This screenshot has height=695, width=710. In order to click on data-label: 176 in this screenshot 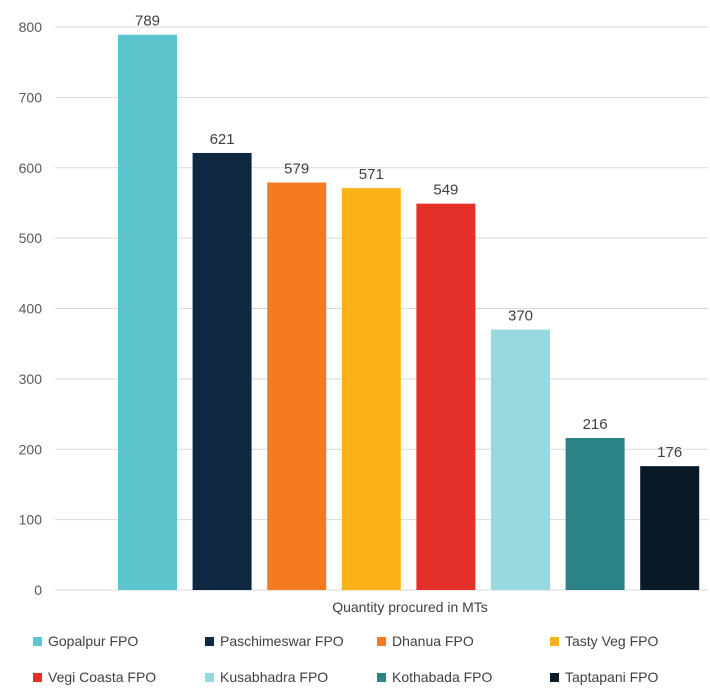, I will do `click(669, 452)`.